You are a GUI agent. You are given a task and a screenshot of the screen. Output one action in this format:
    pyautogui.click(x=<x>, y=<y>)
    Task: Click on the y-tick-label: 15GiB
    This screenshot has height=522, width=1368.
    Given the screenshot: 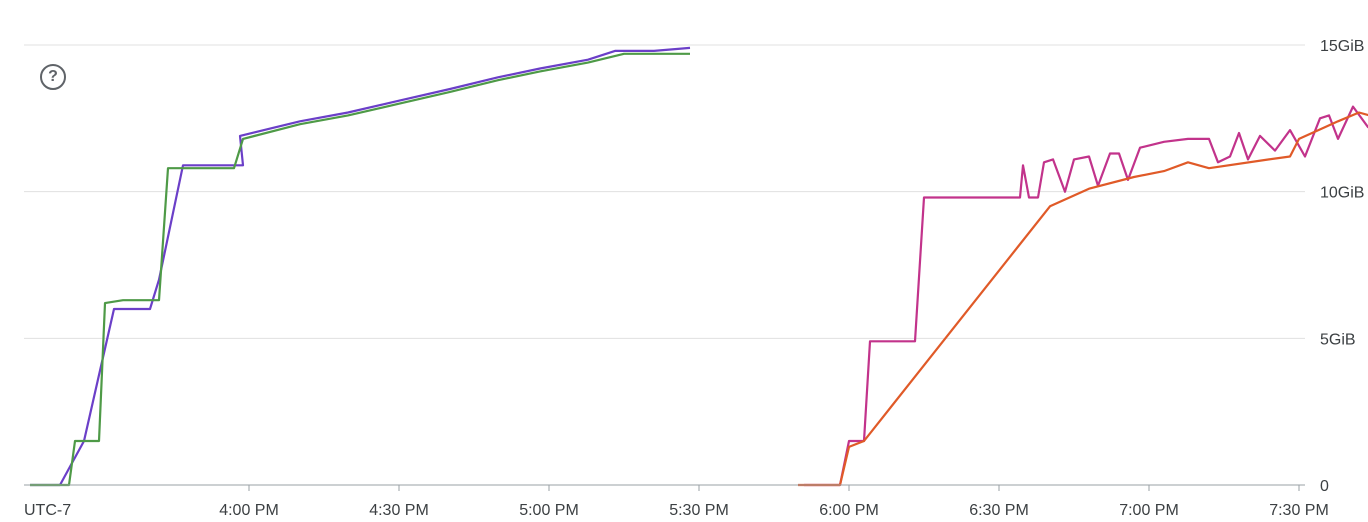 What is the action you would take?
    pyautogui.click(x=1342, y=46)
    